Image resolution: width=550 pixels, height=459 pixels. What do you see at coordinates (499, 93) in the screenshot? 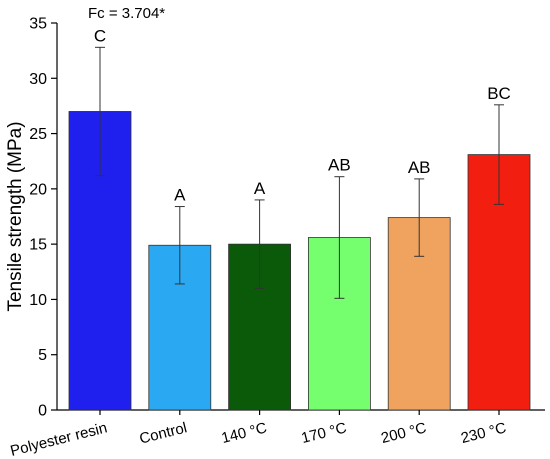
I see `group-label: BC` at bounding box center [499, 93].